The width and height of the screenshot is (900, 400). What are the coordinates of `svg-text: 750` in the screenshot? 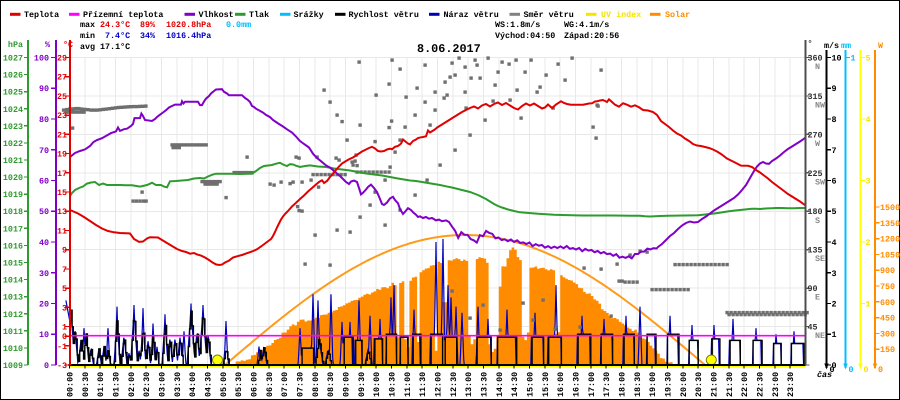 It's located at (887, 287).